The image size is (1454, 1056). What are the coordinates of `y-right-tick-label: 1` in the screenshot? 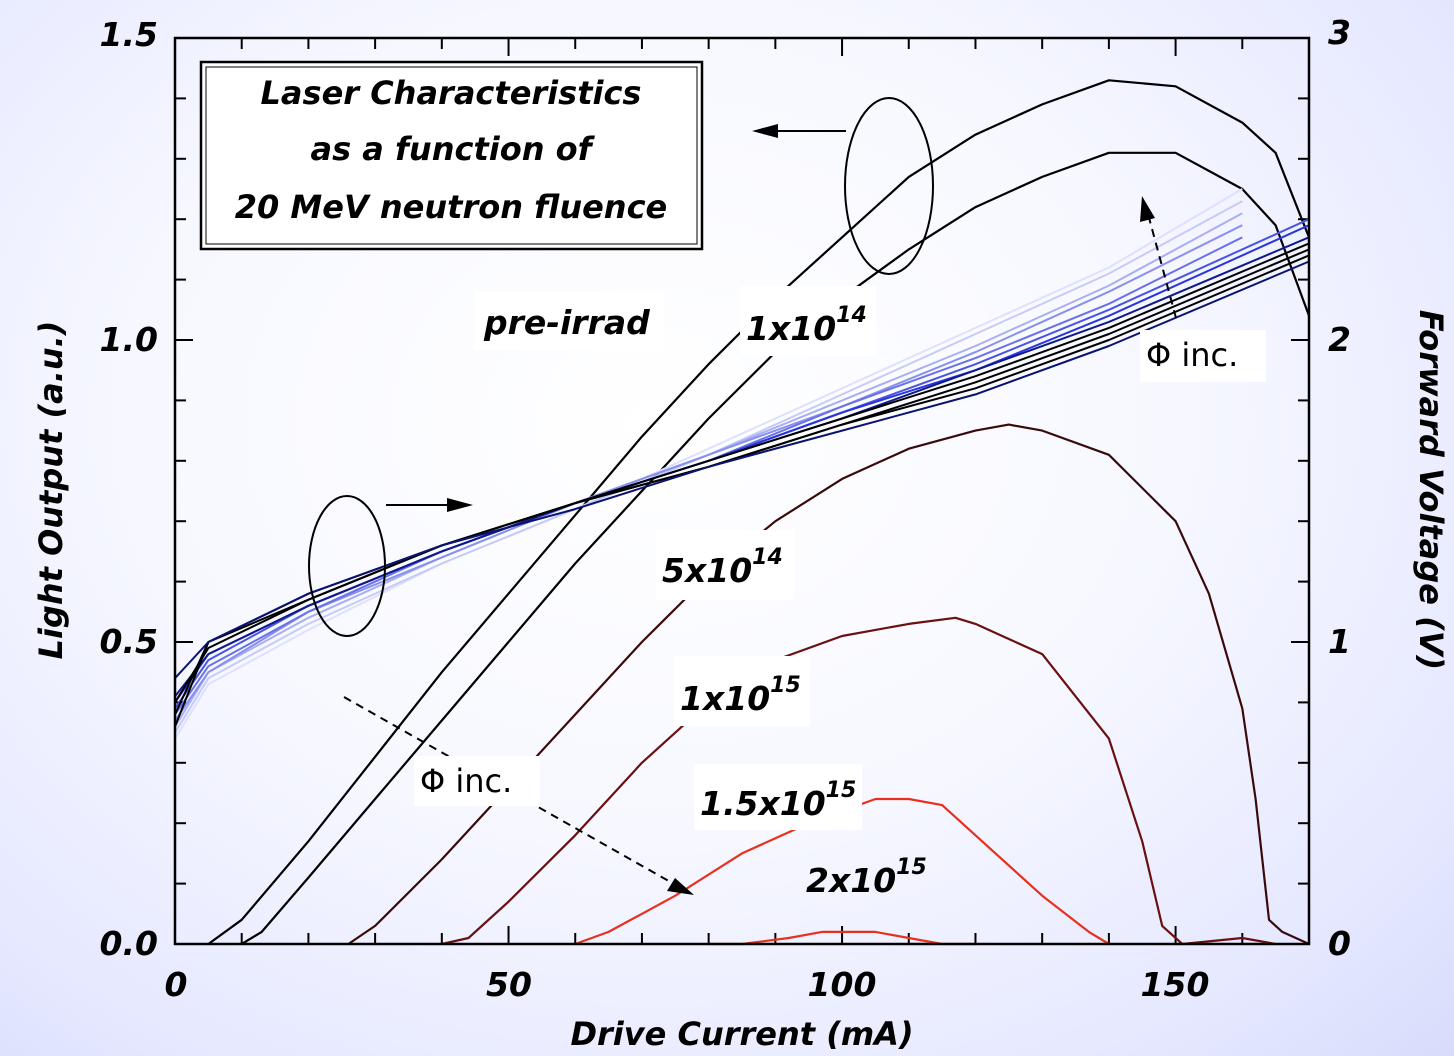 It's located at (1339, 641).